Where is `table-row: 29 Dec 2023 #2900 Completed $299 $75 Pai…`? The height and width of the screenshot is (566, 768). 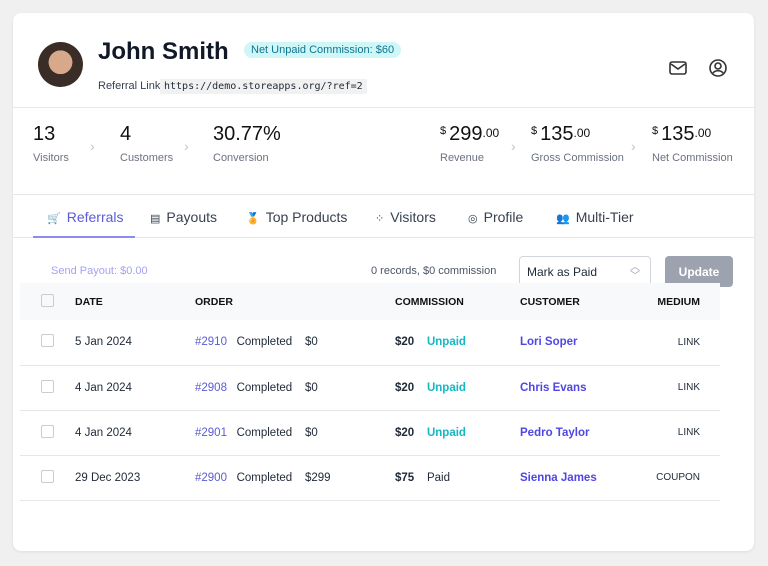
table-row: 29 Dec 2023 #2900 Completed $299 $75 Pai… is located at coordinates (370, 478).